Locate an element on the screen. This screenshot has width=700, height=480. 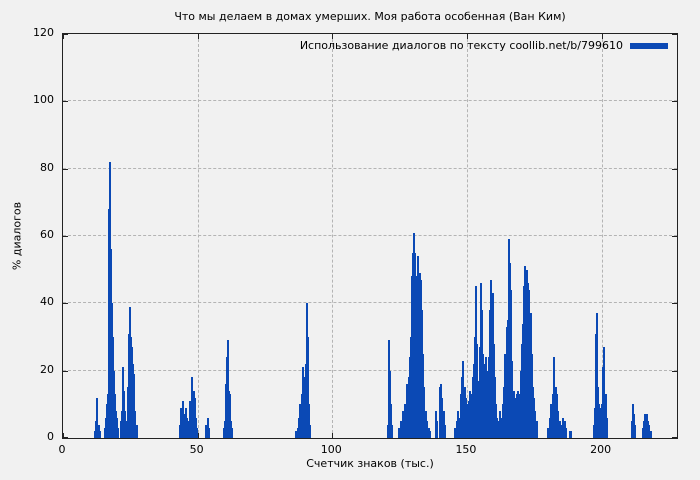
y-tick-label: 60 is located at coordinates (47, 234).